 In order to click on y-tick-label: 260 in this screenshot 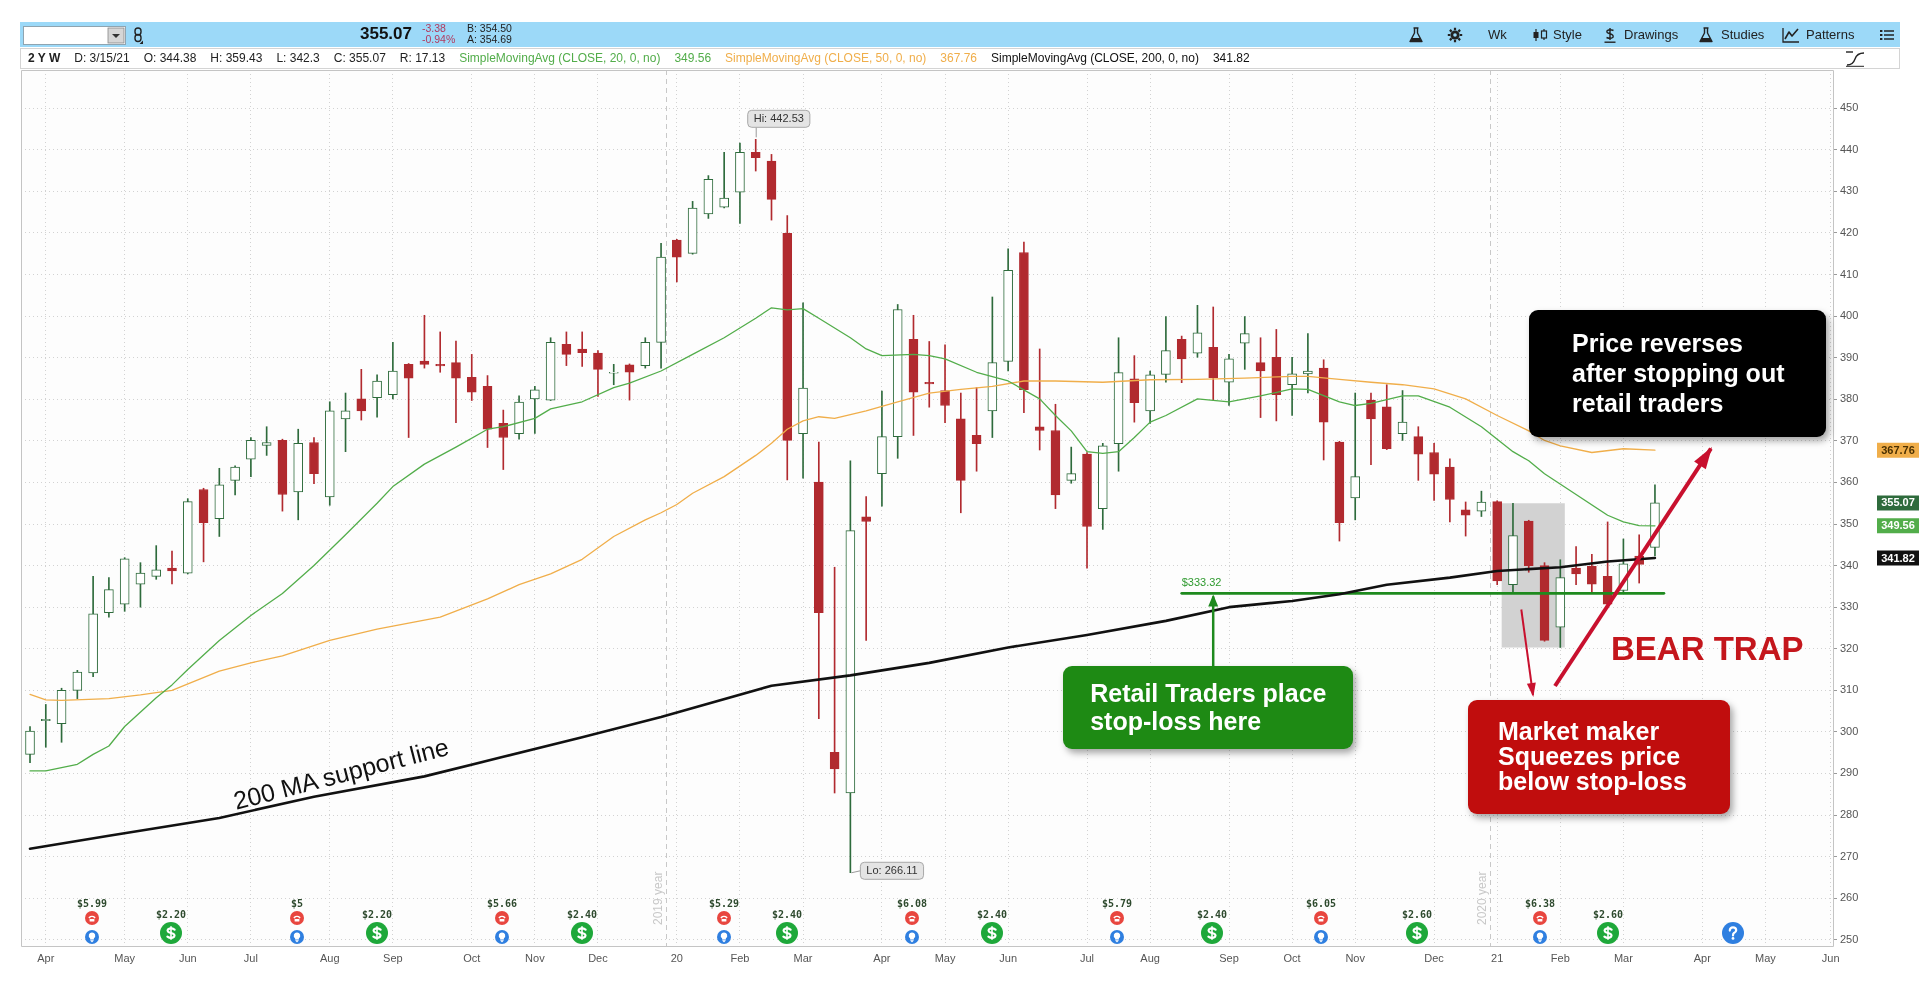, I will do `click(1849, 897)`.